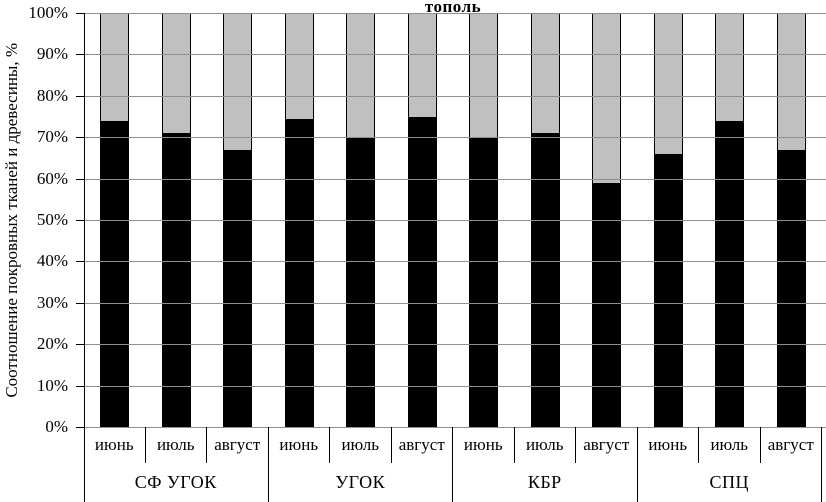  I want to click on group-label: УГОК, so click(360, 482).